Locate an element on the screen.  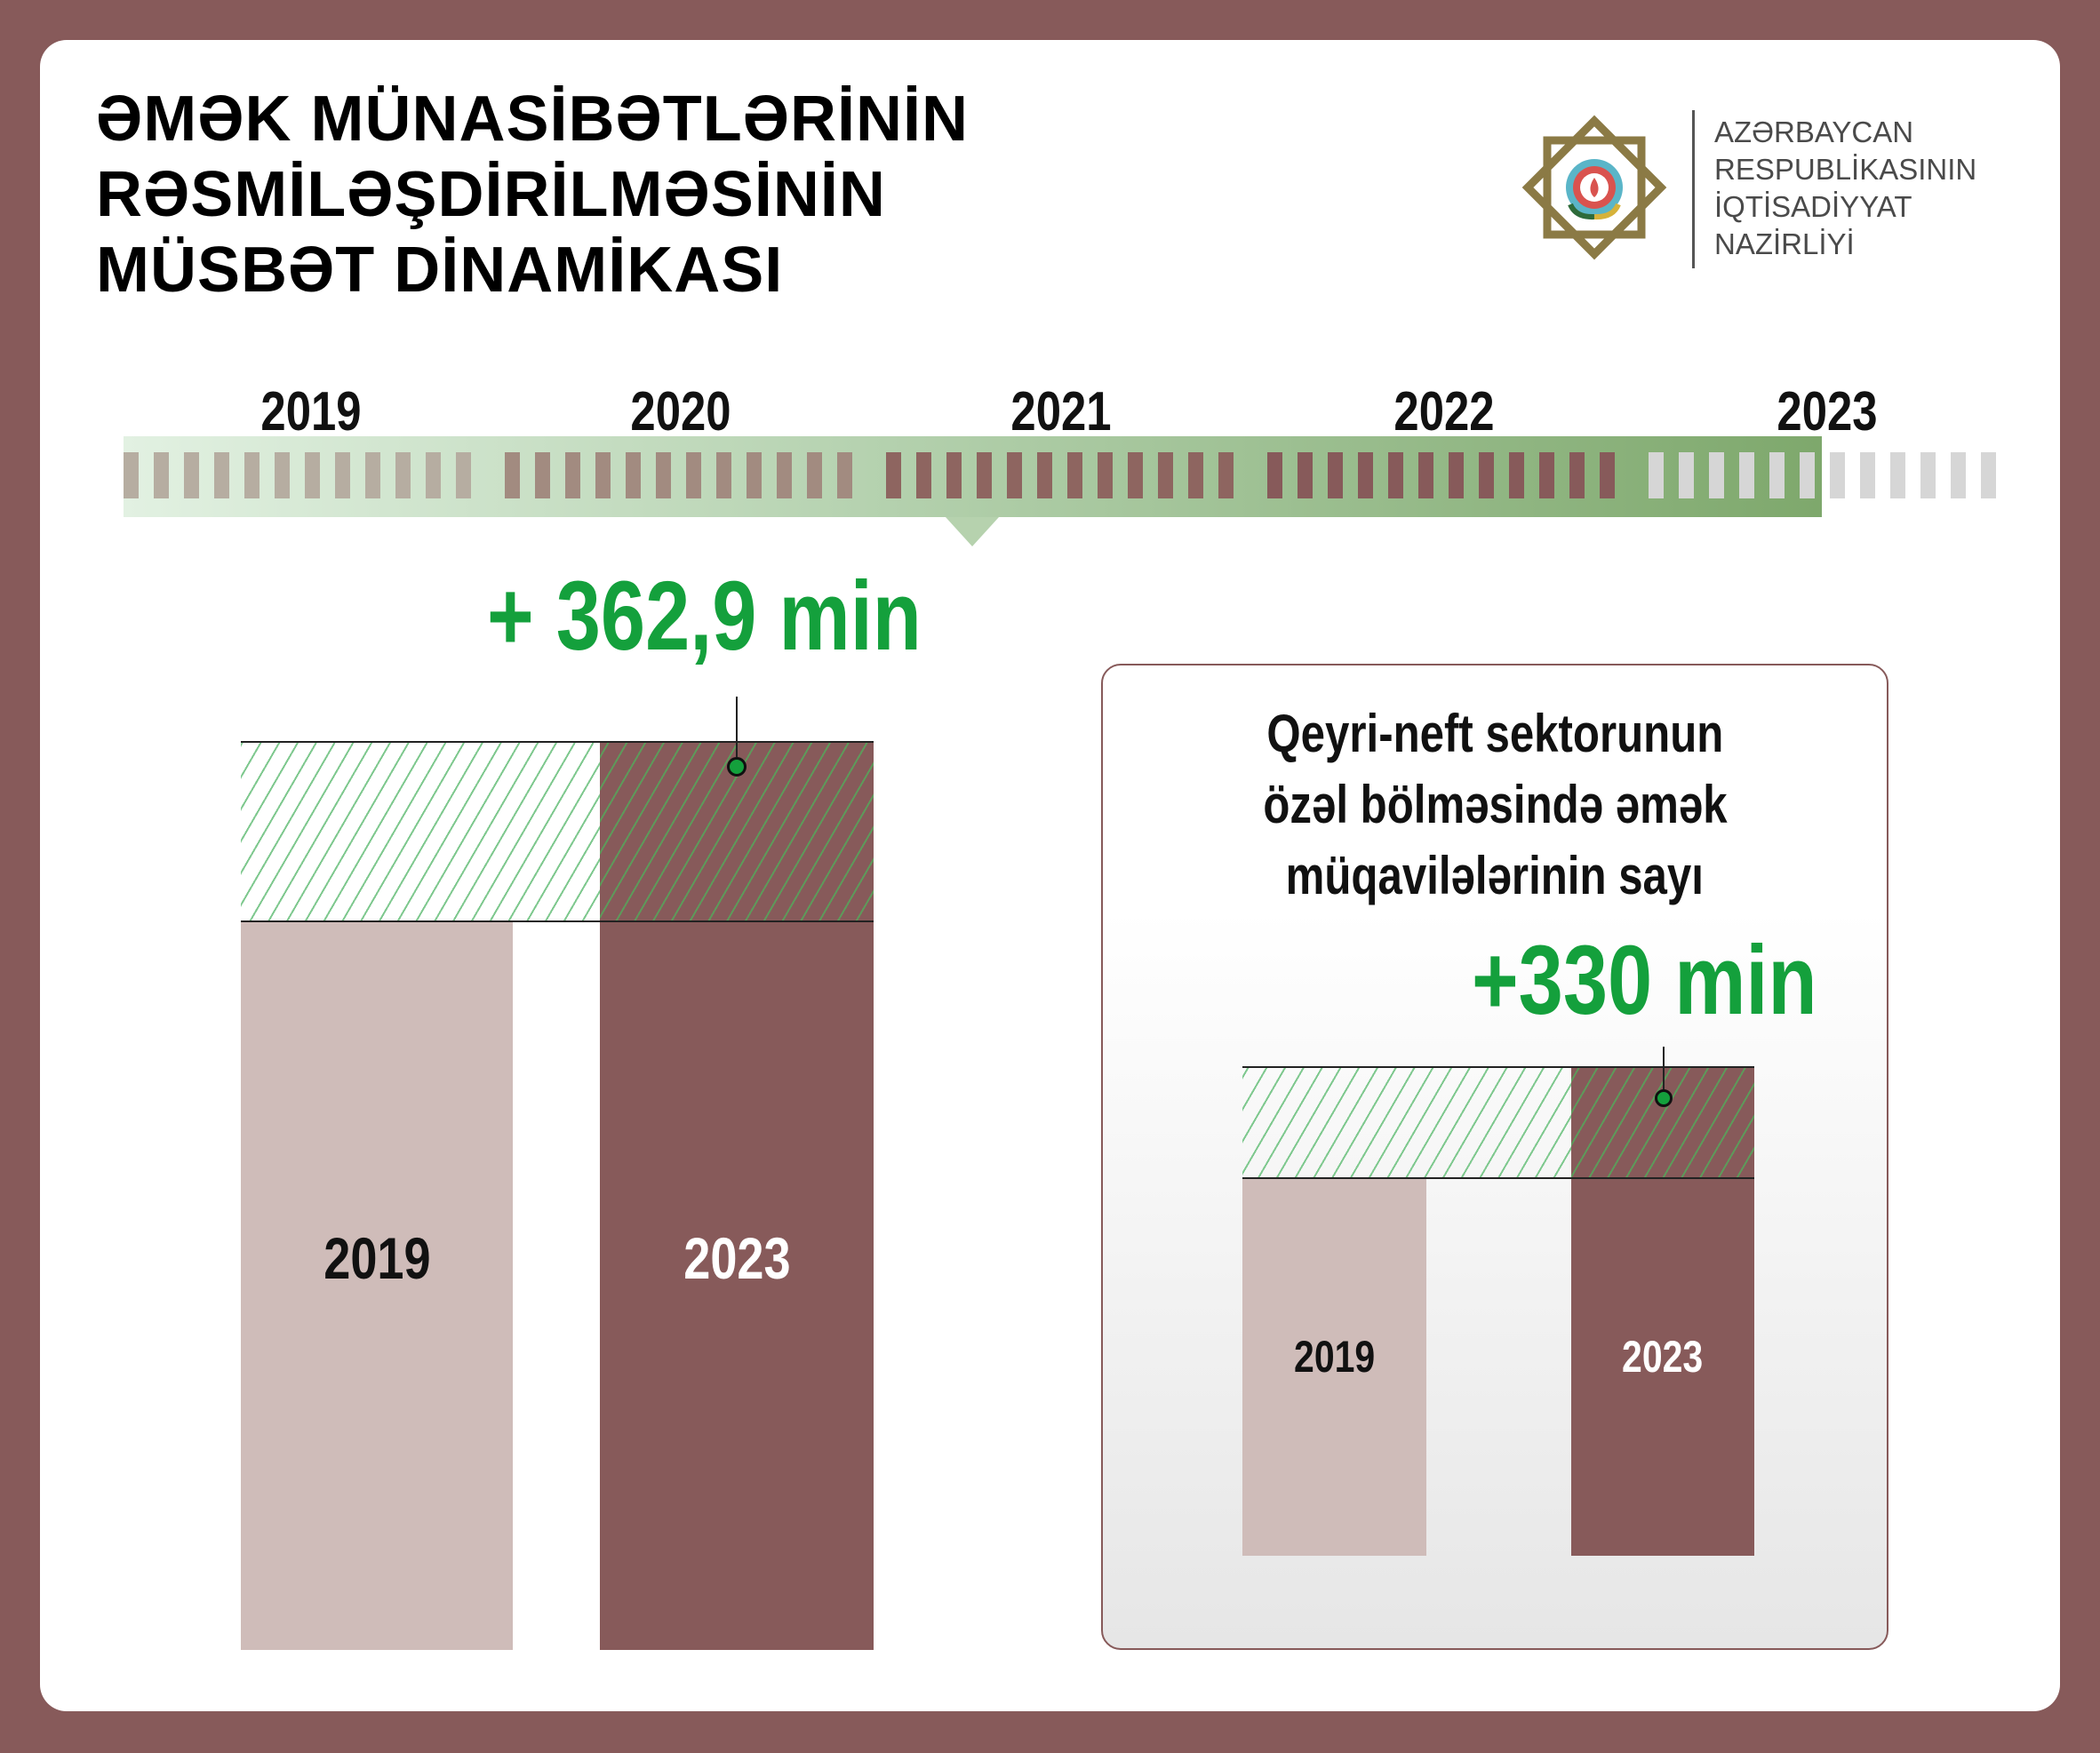
logo-line: İQTİSADİYYAT is located at coordinates (1813, 206).